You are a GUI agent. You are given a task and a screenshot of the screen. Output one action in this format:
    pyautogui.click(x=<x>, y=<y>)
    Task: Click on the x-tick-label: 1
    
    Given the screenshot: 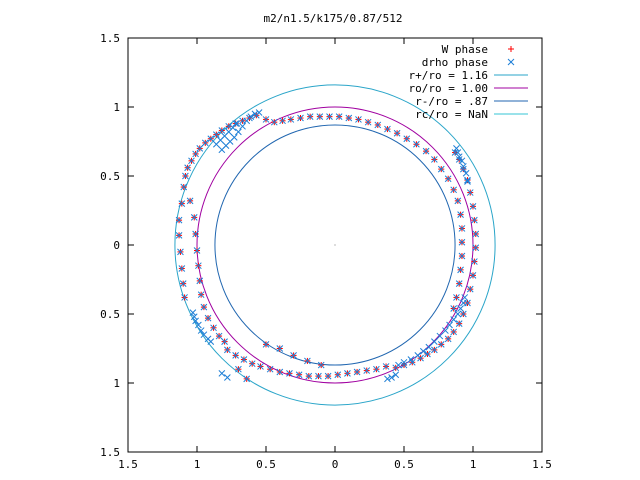 What is the action you would take?
    pyautogui.click(x=473, y=464)
    